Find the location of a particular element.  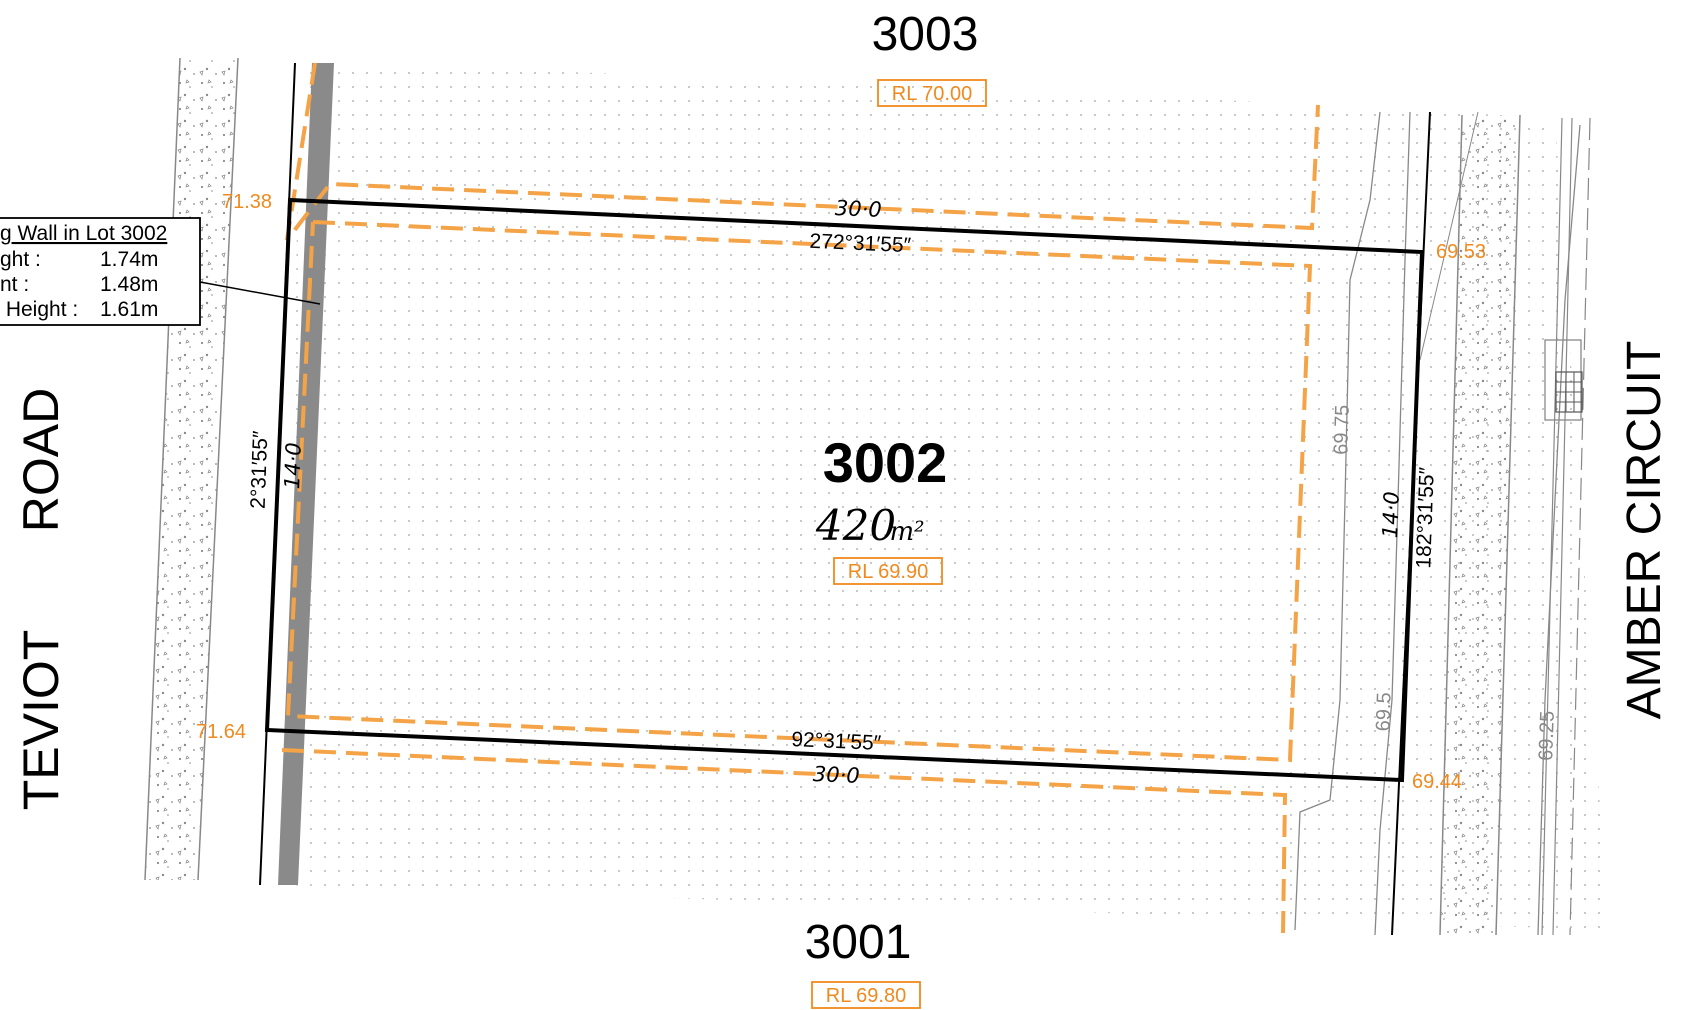

west-verge-hatch is located at coordinates (191, 469).